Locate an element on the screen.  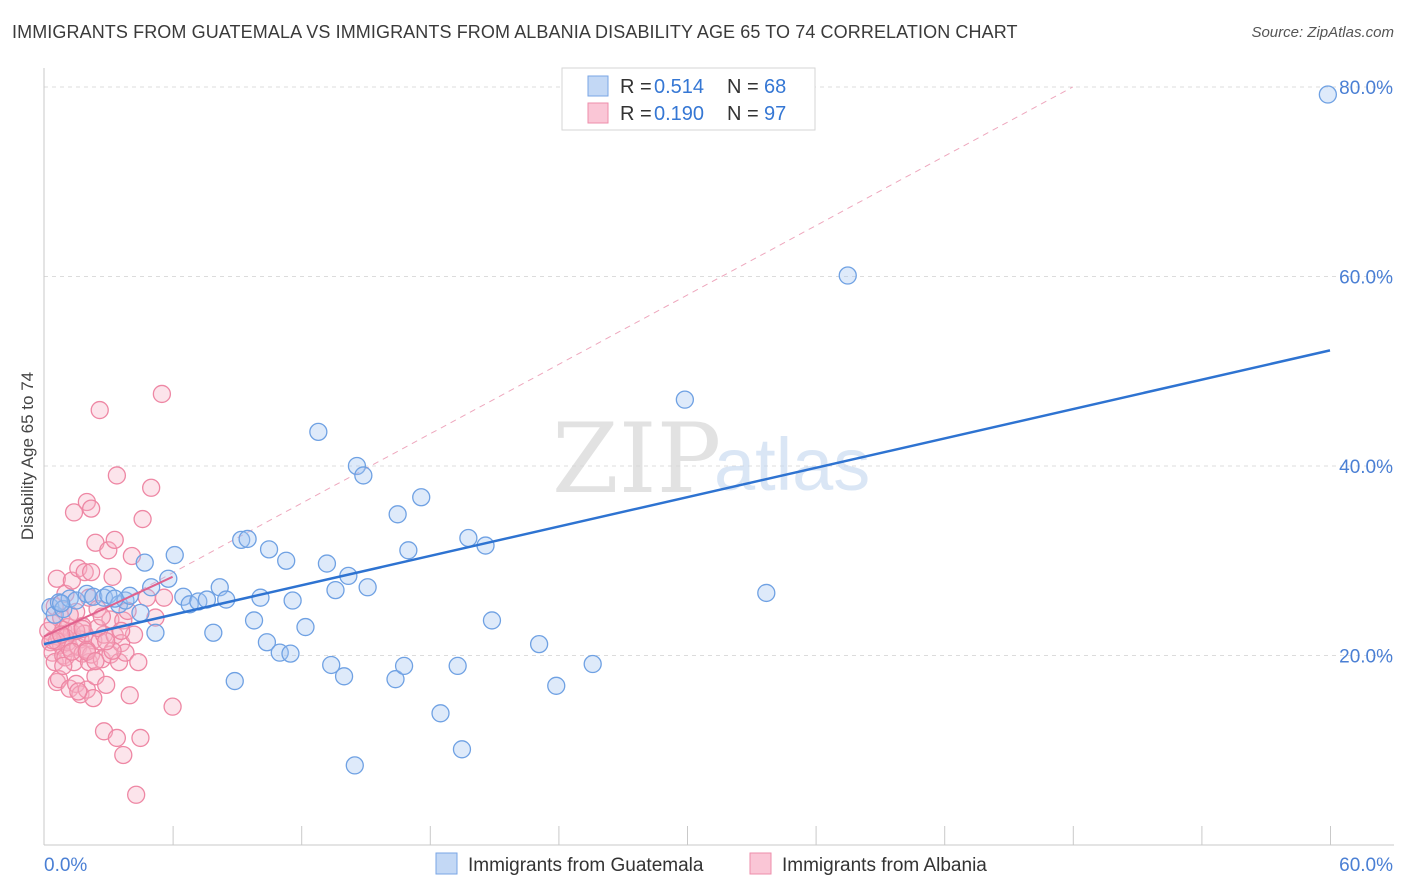
albania-points is located at coordinates (110, 594).